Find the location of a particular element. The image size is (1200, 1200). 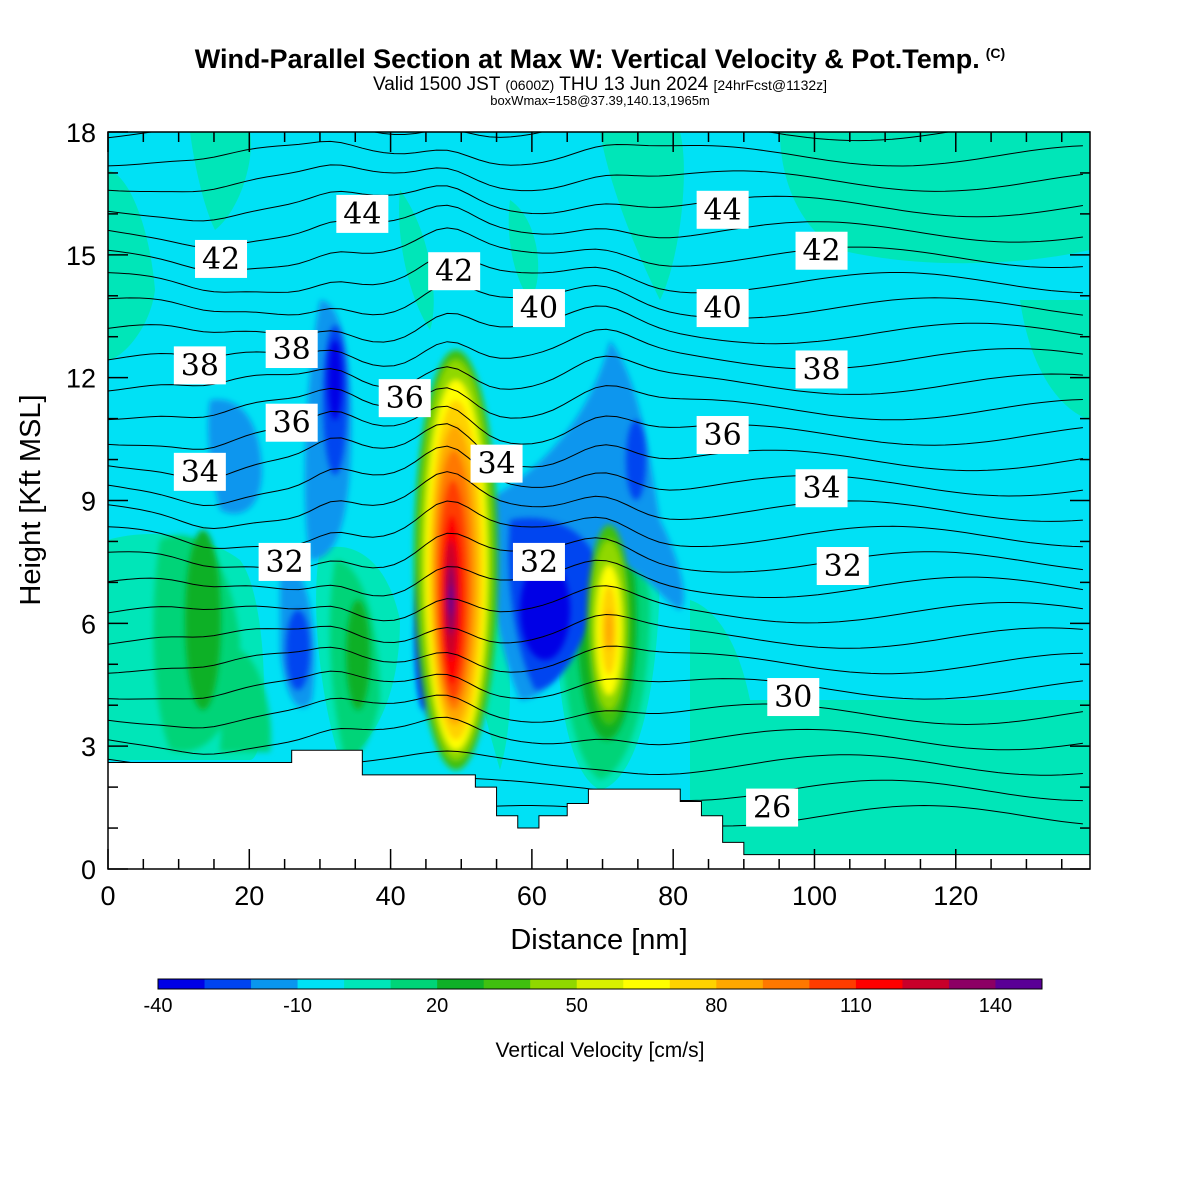

colorbar-tick-label: 80 is located at coordinates (716, 1006).